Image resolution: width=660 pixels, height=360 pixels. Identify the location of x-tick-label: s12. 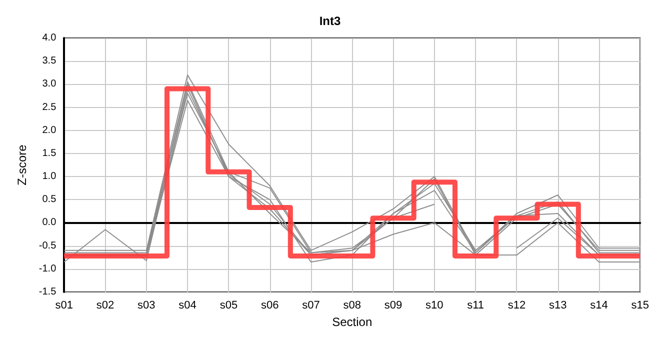
(517, 306).